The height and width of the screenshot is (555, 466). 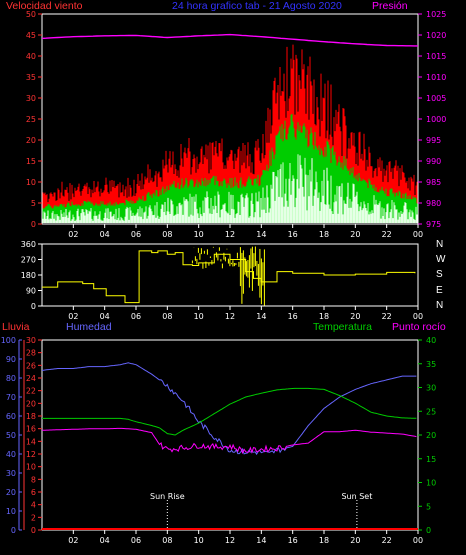 I want to click on direction-panel-frame, so click(x=230, y=275).